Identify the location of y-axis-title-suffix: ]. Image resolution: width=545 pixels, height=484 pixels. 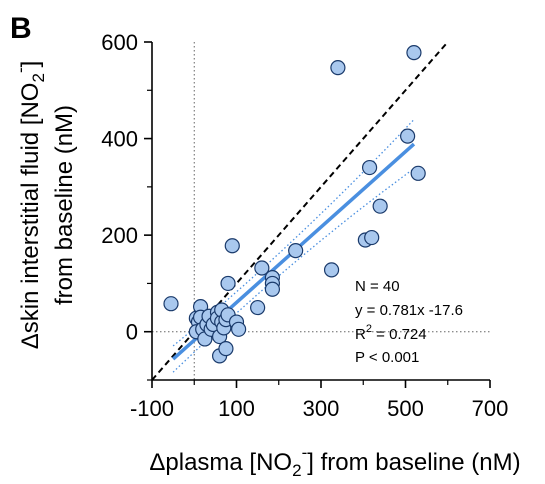
(30, 64).